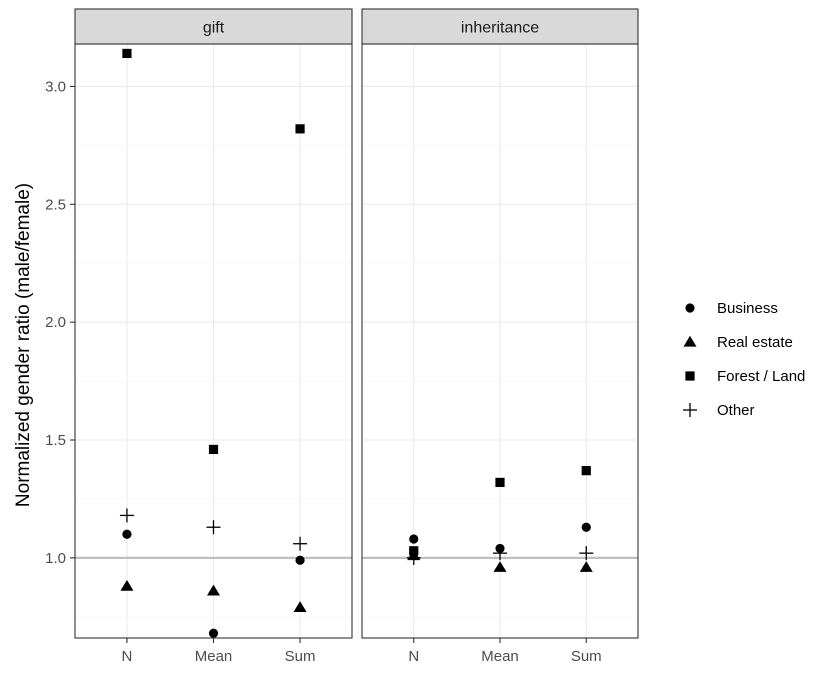 The width and height of the screenshot is (840, 673). Describe the element at coordinates (736, 410) in the screenshot. I see `legend-label: Other` at that location.